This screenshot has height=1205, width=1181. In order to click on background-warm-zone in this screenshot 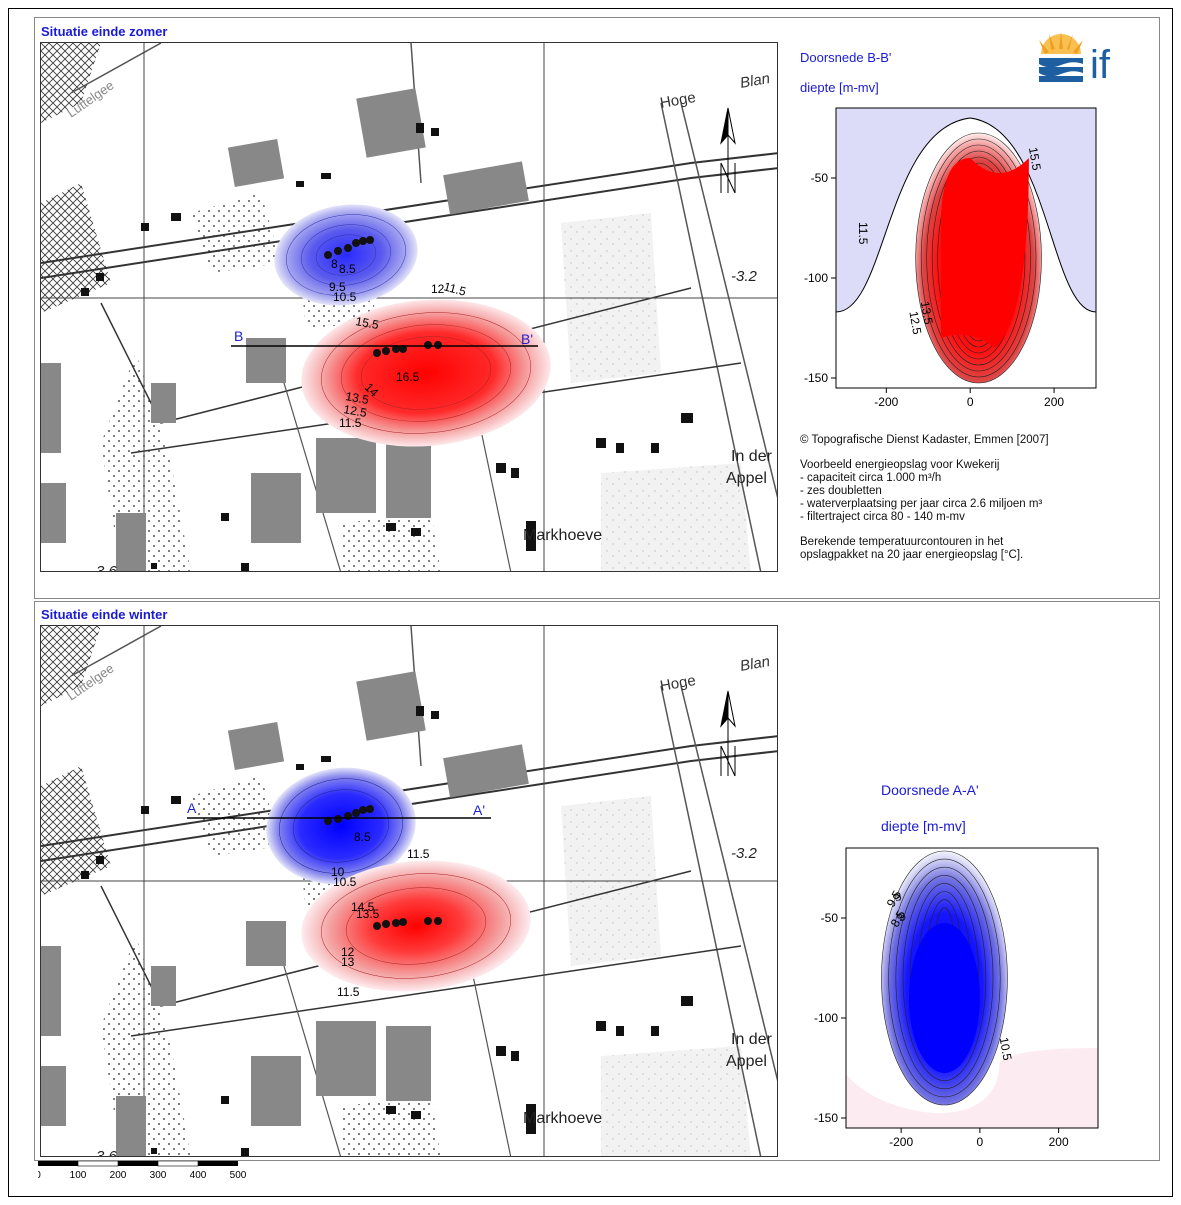, I will do `click(972, 1088)`.